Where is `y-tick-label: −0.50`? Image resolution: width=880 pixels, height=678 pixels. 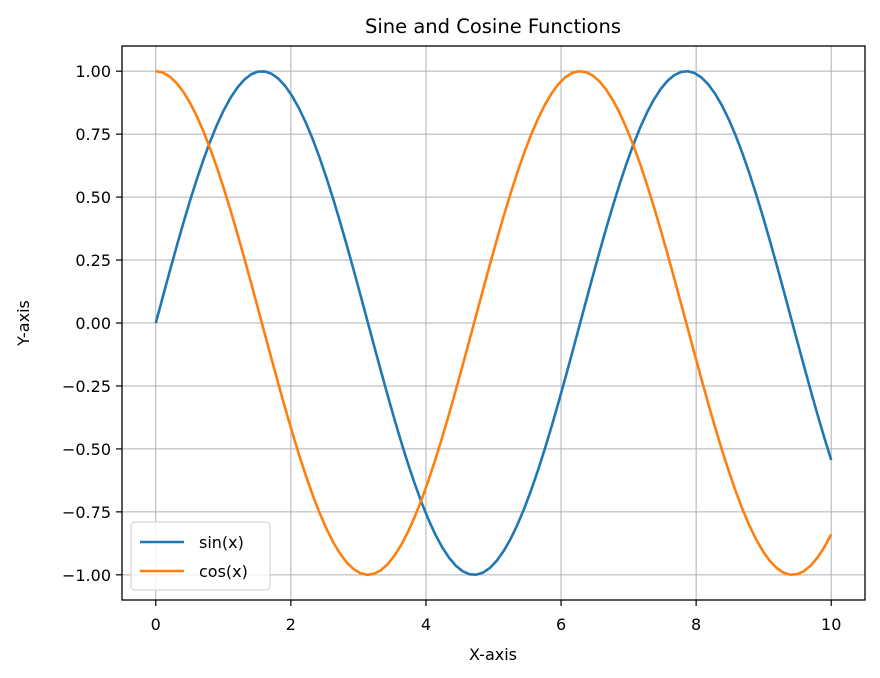 y-tick-label: −0.50 is located at coordinates (86, 449).